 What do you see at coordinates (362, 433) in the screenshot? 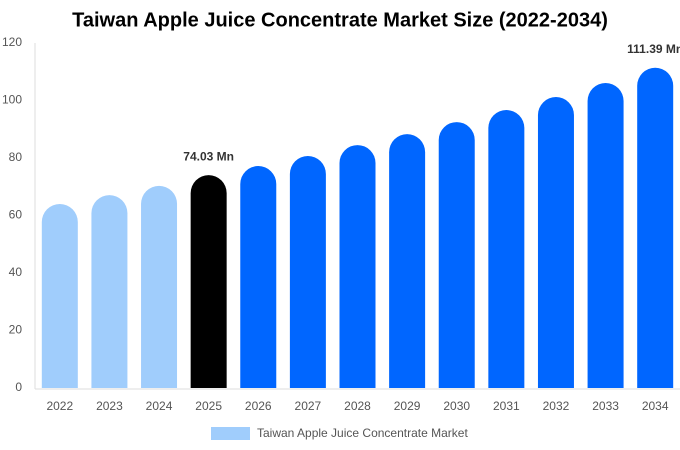
I see `legend-label: Taiwan Apple Juice Concentrate Market` at bounding box center [362, 433].